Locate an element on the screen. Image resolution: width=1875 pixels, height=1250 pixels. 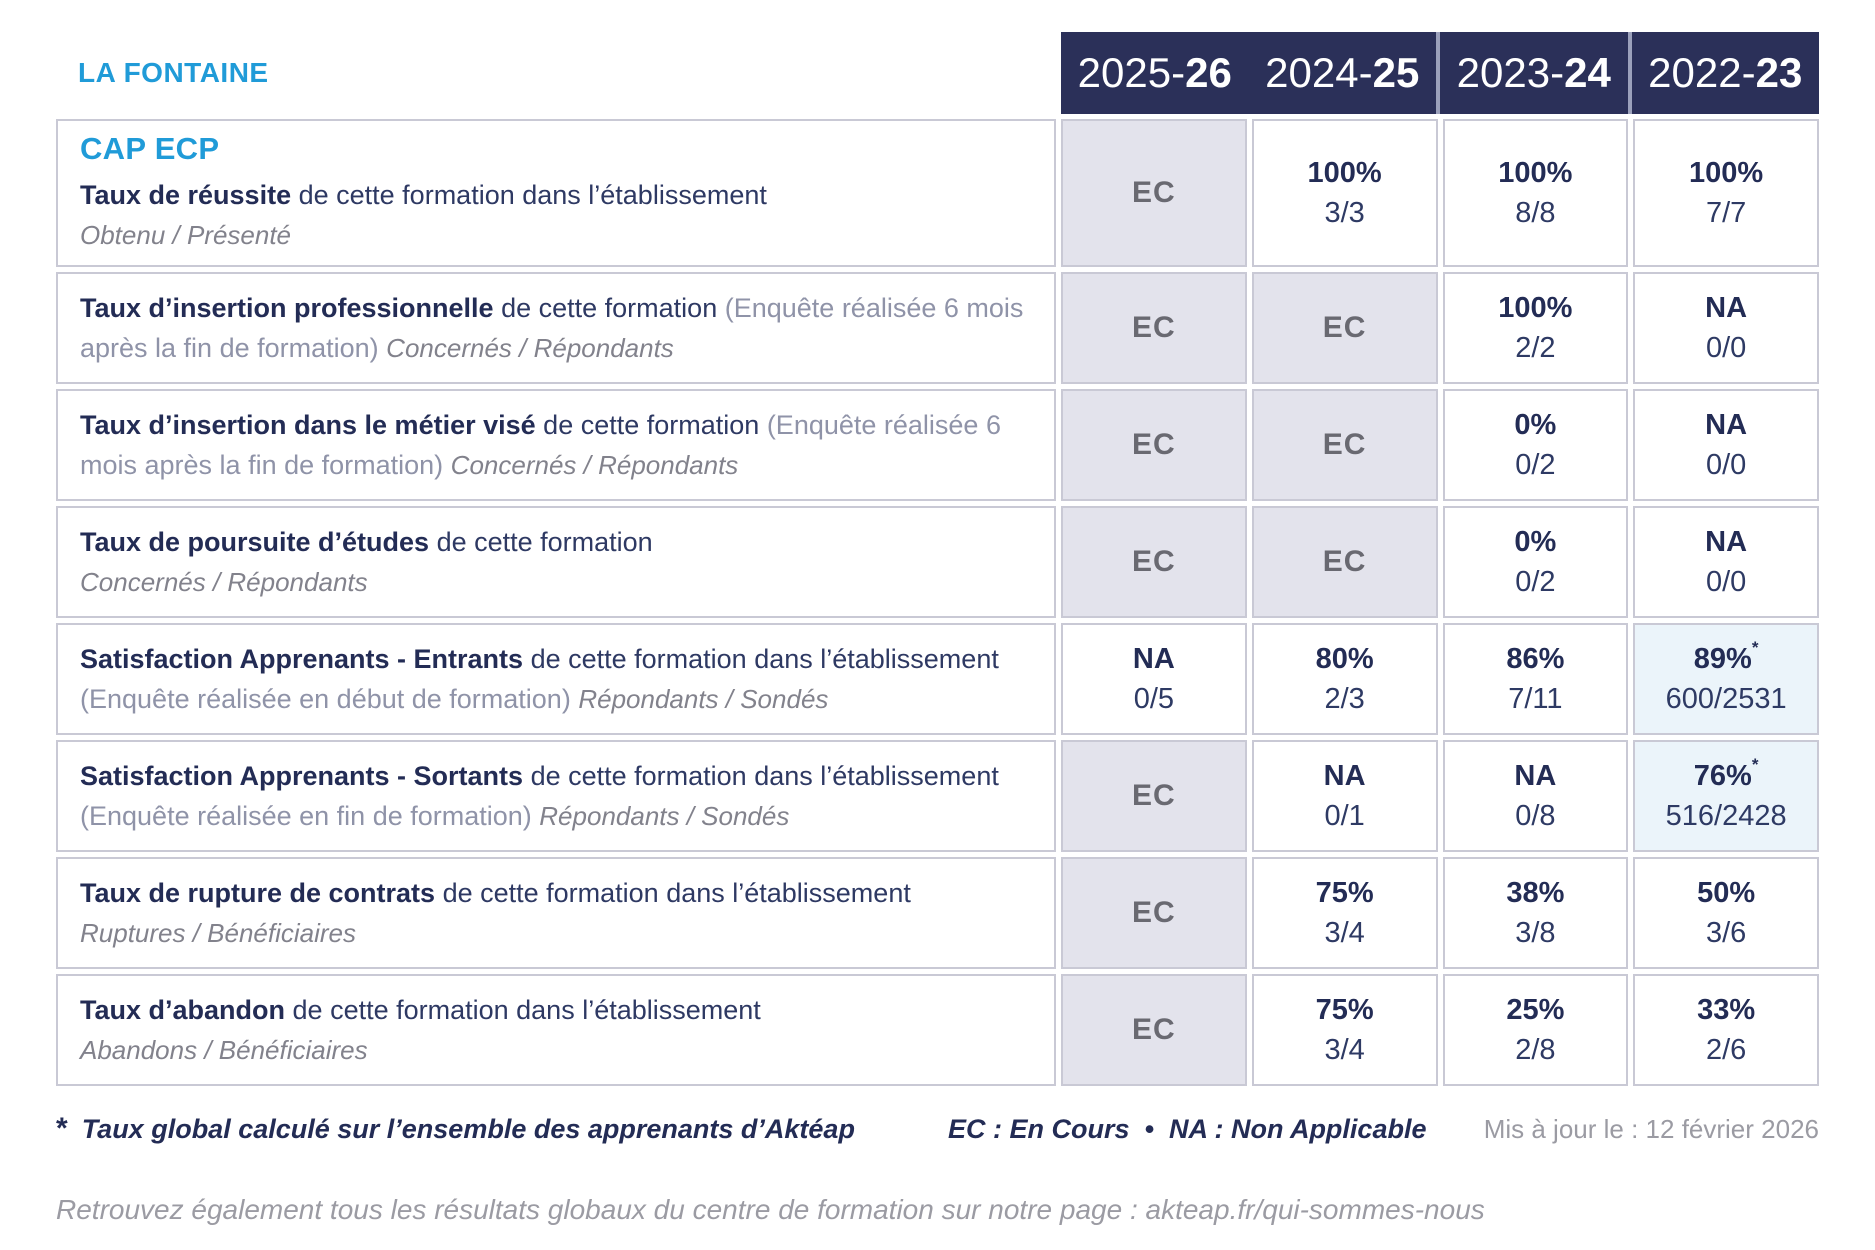
table-cell: 100% 8/8 is located at coordinates (1535, 193).